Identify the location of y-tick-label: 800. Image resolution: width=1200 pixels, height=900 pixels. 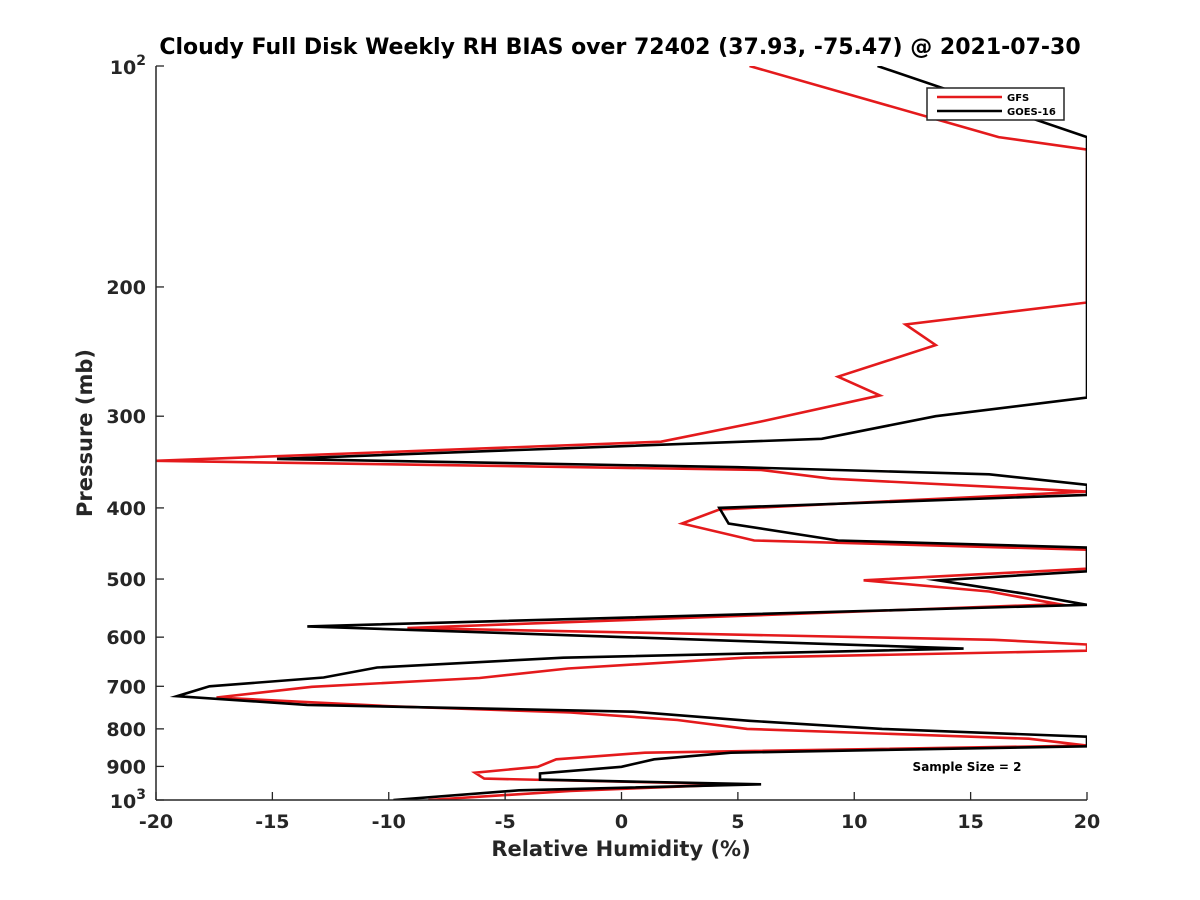
(126, 730).